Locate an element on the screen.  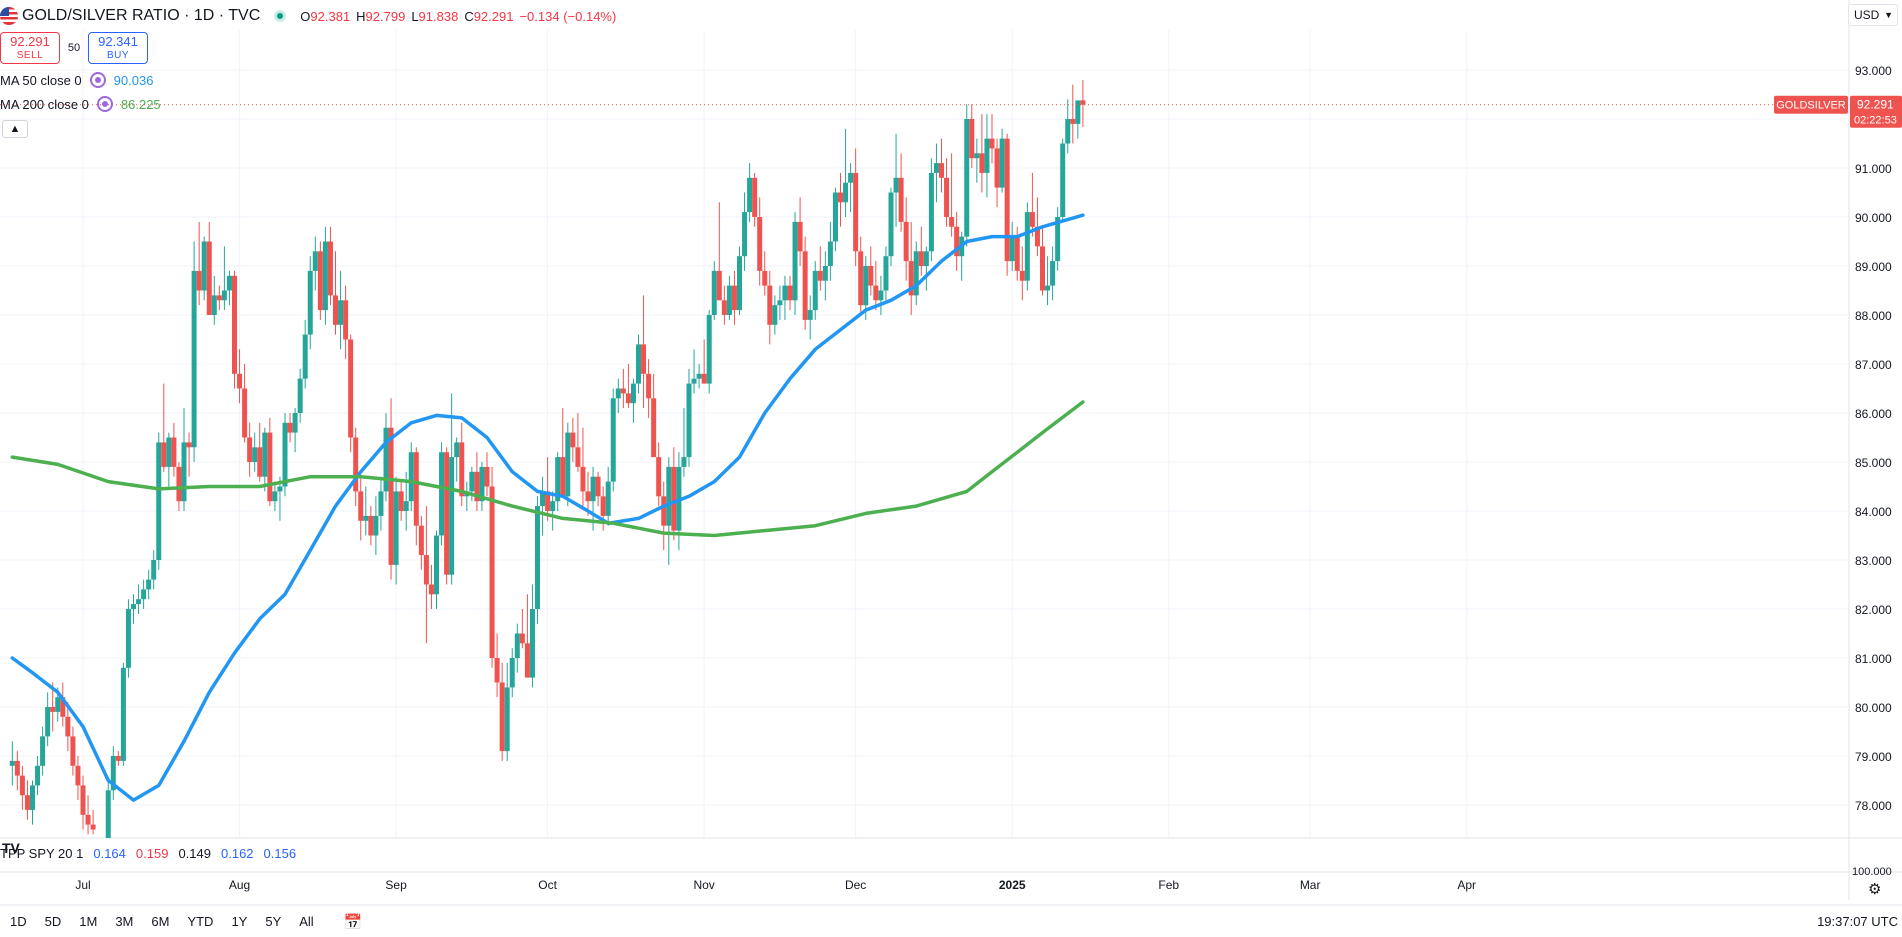
market-status-icon is located at coordinates (280, 16).